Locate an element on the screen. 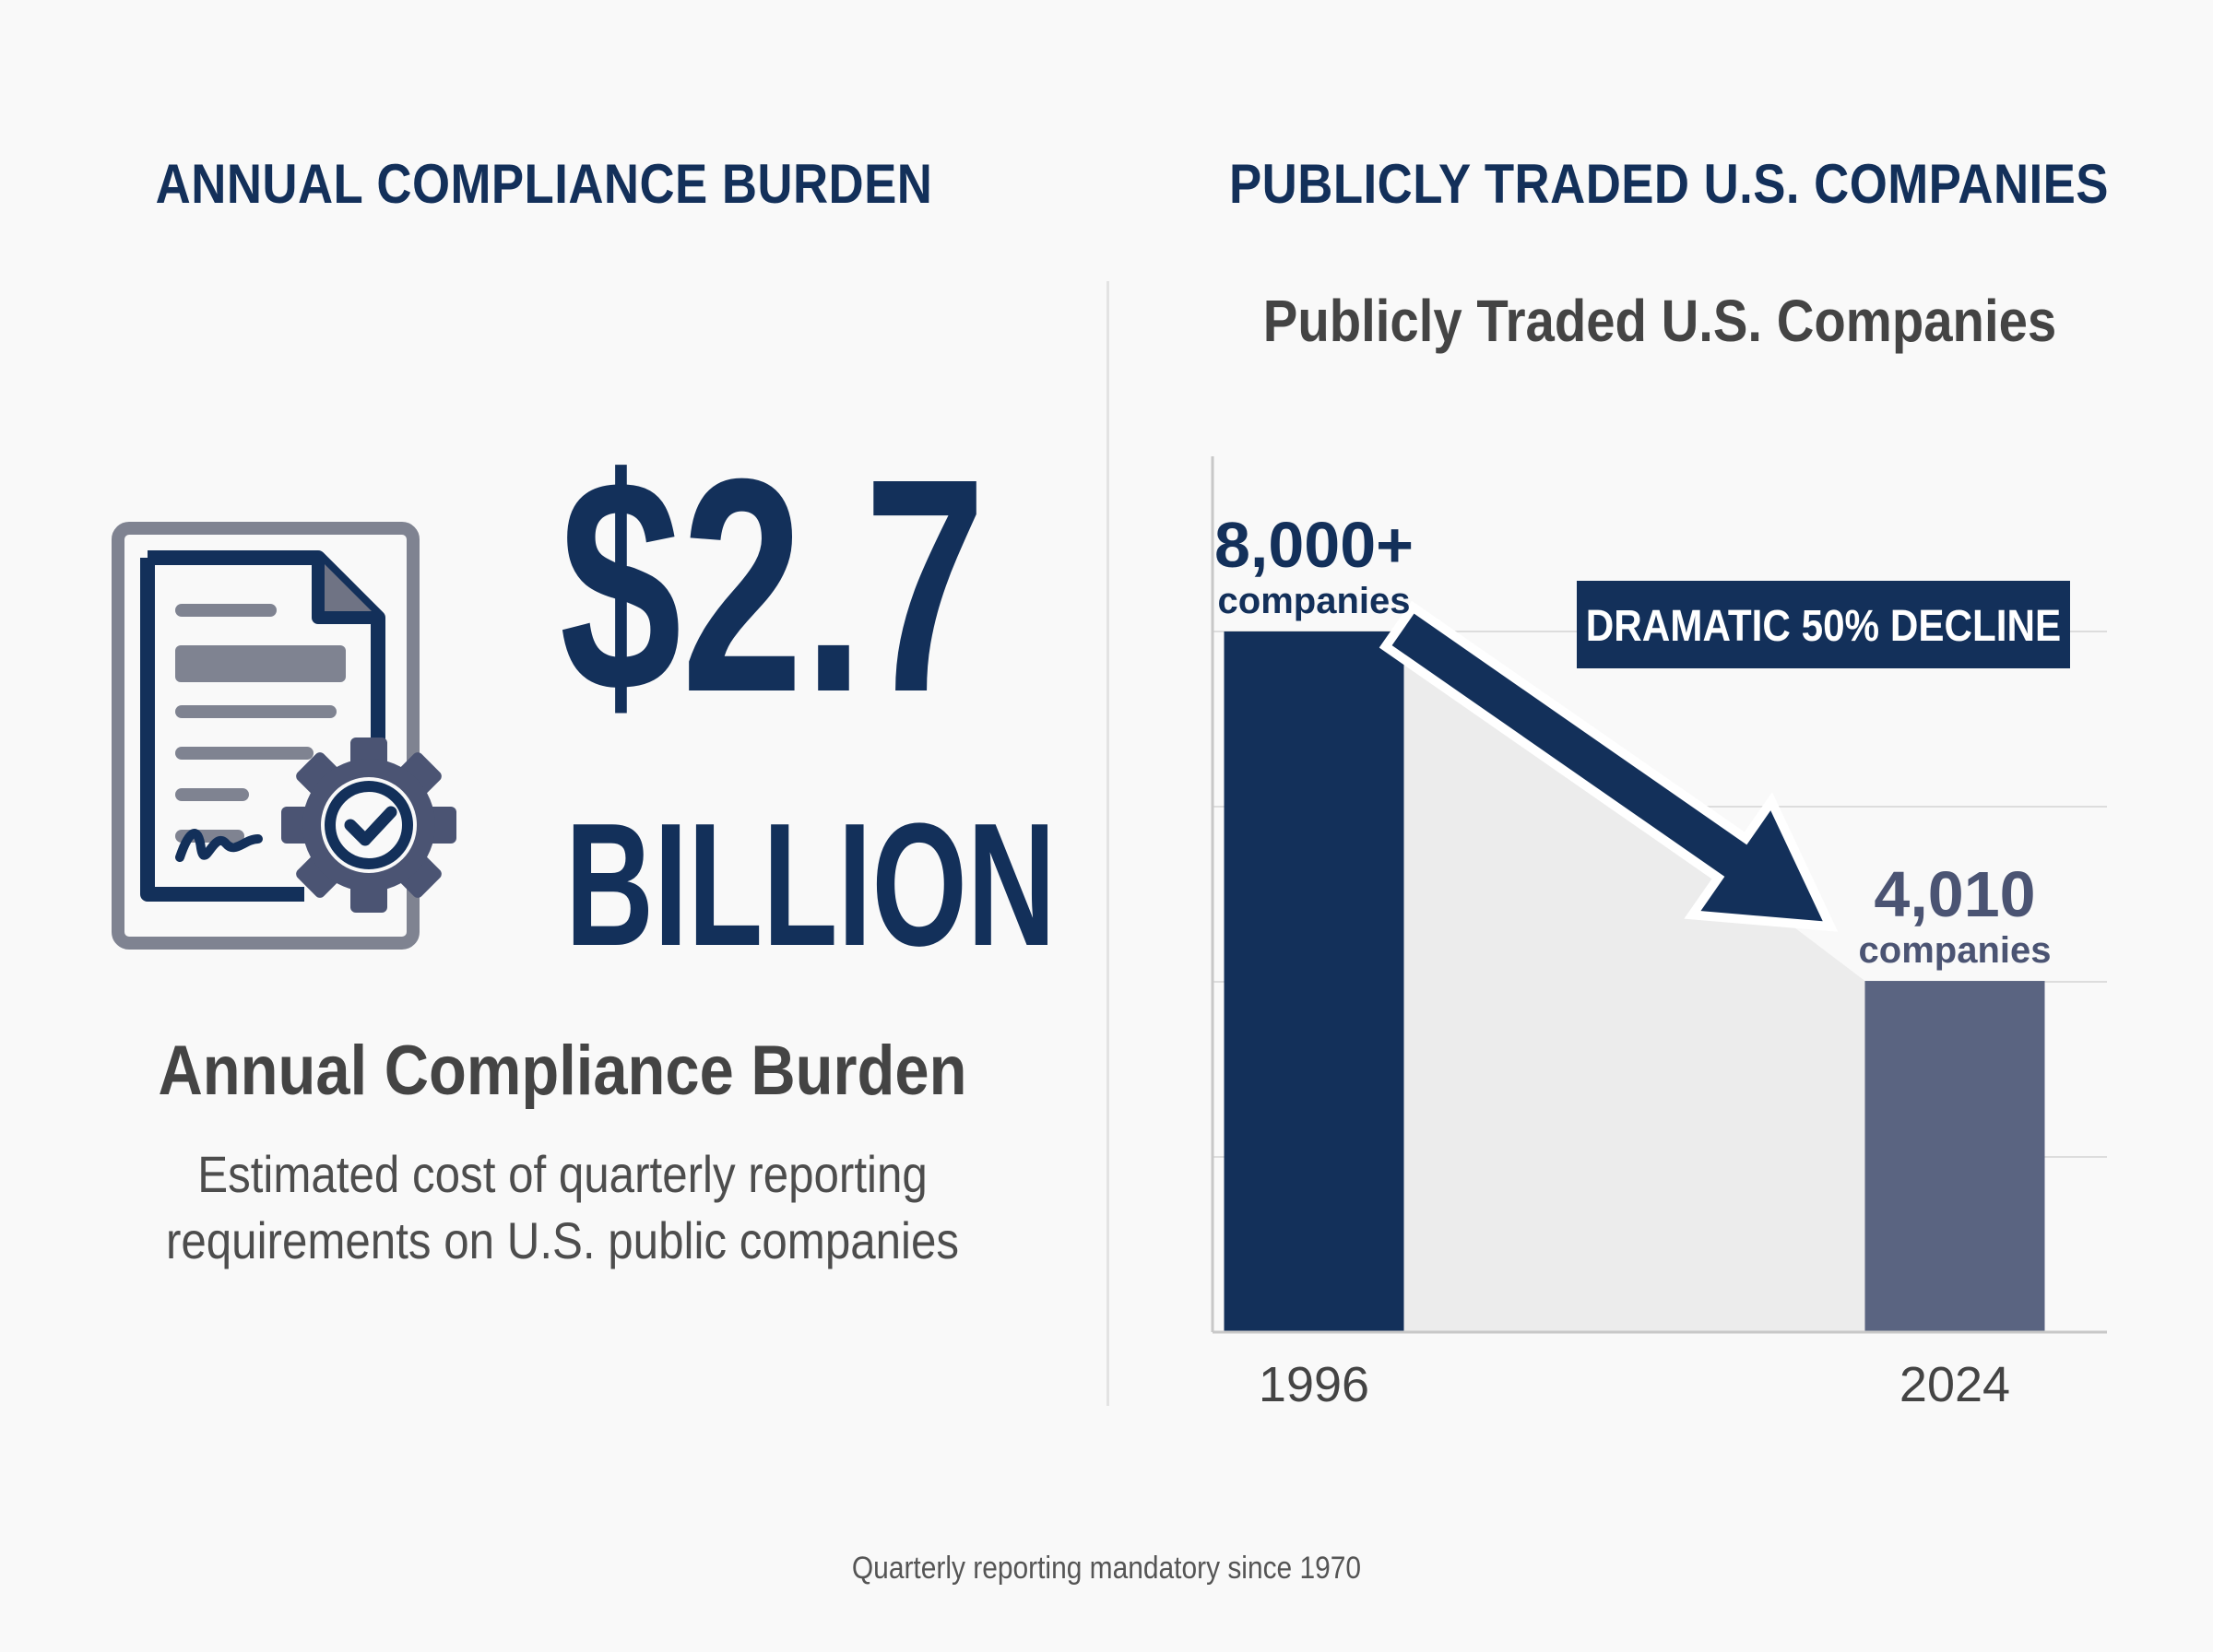  document-gear-check-icon is located at coordinates (295, 744).